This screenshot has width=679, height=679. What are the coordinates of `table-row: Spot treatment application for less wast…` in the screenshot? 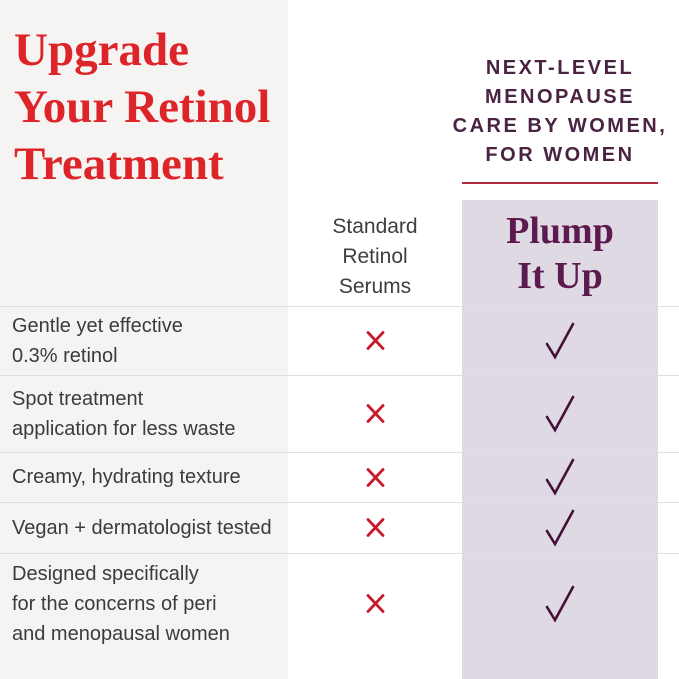 It's located at (339, 413).